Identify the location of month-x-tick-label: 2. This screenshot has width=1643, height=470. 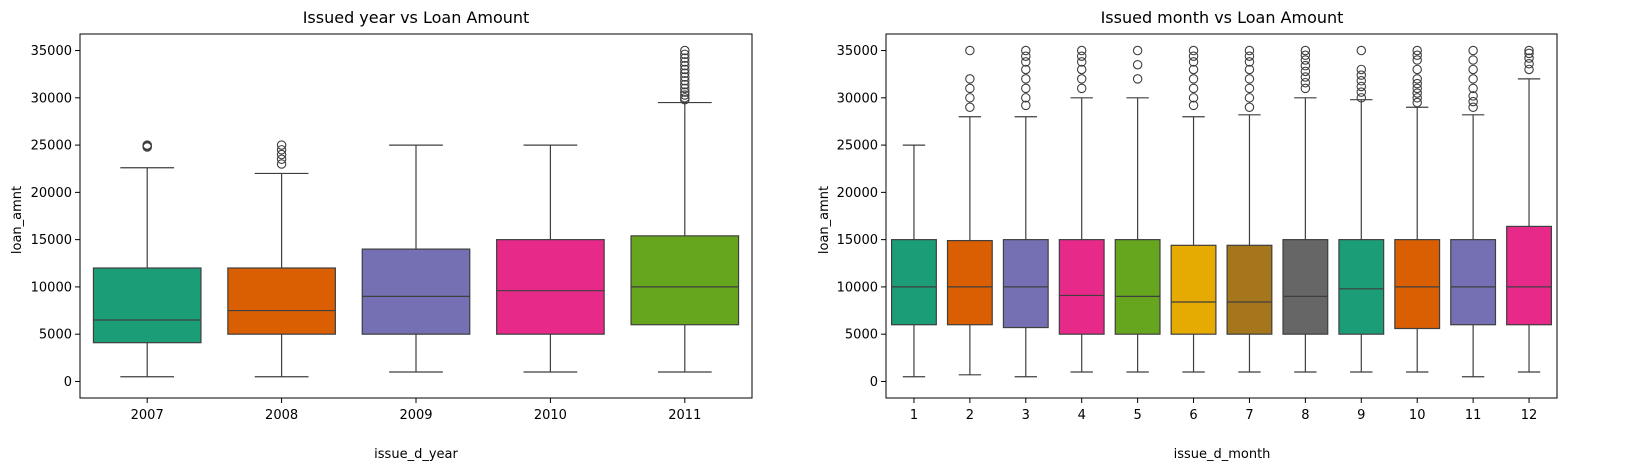
(970, 415).